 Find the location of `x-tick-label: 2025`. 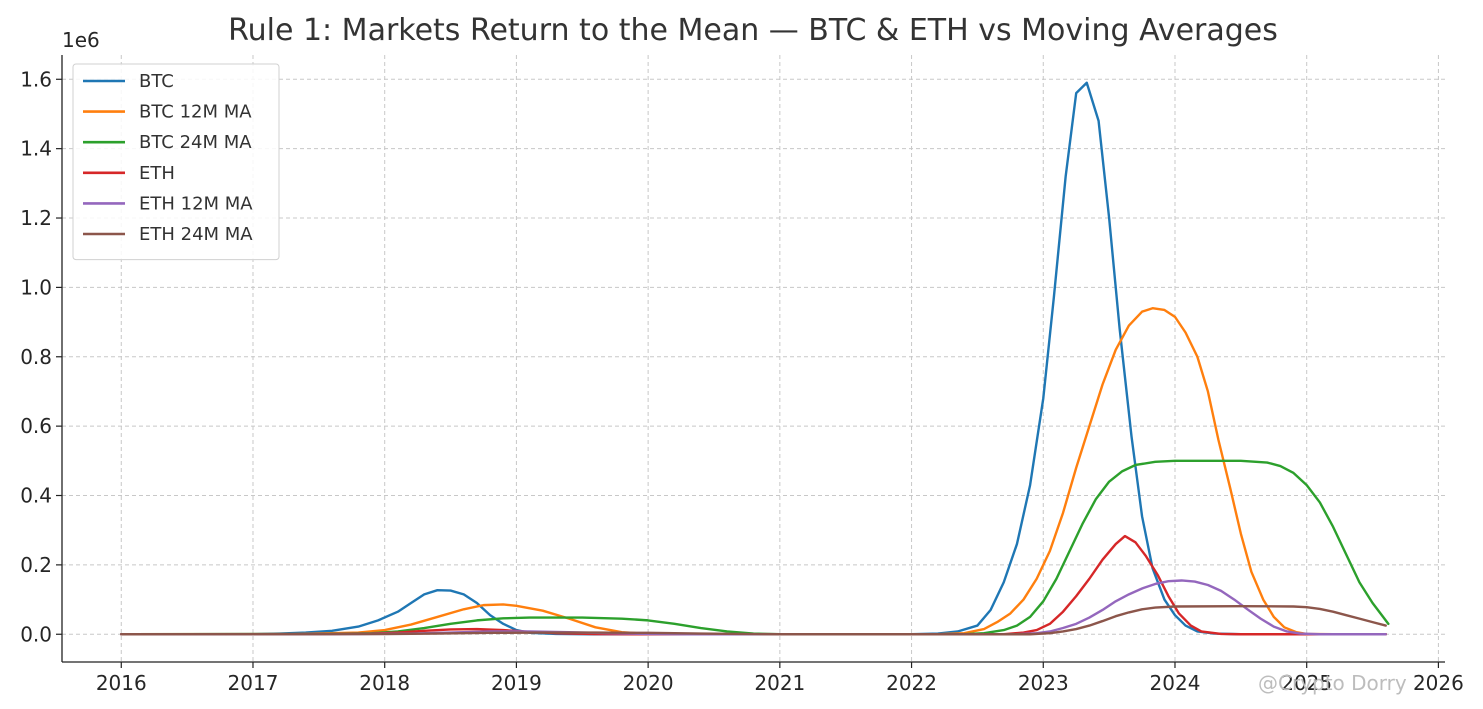

x-tick-label: 2025 is located at coordinates (1306, 683).